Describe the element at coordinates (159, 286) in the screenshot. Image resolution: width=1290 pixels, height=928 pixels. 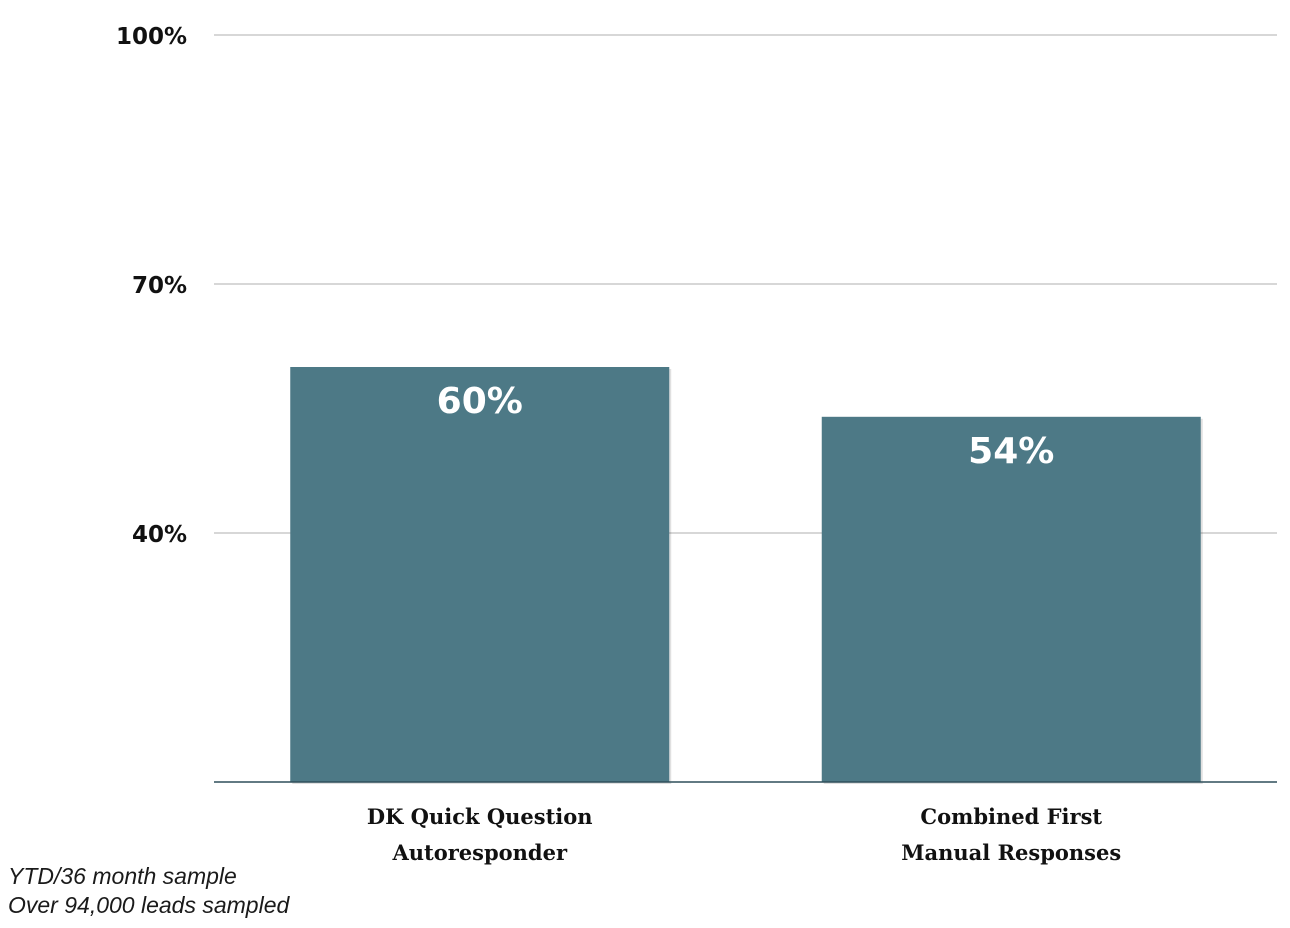
I see `y-tick-label: 70%` at that location.